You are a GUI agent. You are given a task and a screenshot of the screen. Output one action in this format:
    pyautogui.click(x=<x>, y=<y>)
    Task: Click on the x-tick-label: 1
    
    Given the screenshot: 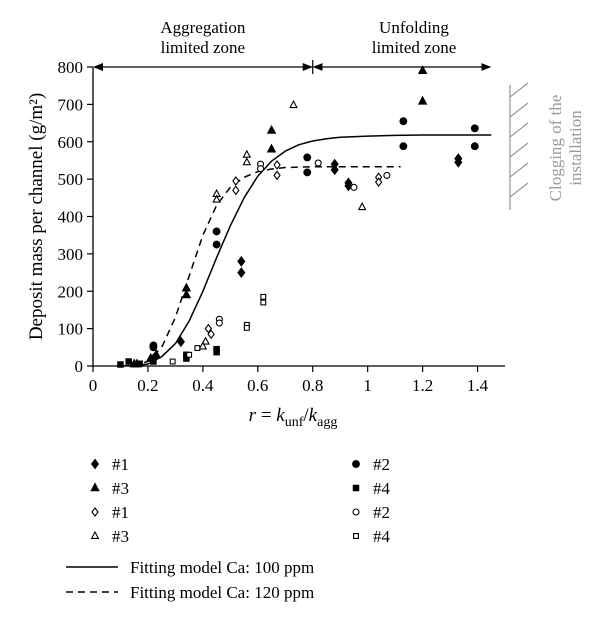 What is the action you would take?
    pyautogui.click(x=367, y=385)
    